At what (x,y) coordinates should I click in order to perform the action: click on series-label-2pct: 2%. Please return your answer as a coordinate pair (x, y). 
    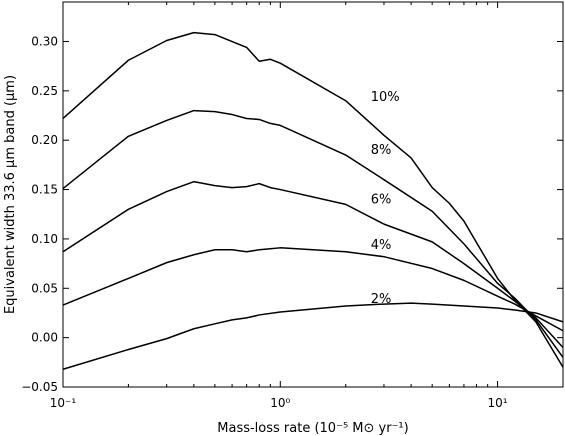
    Looking at the image, I should click on (381, 299).